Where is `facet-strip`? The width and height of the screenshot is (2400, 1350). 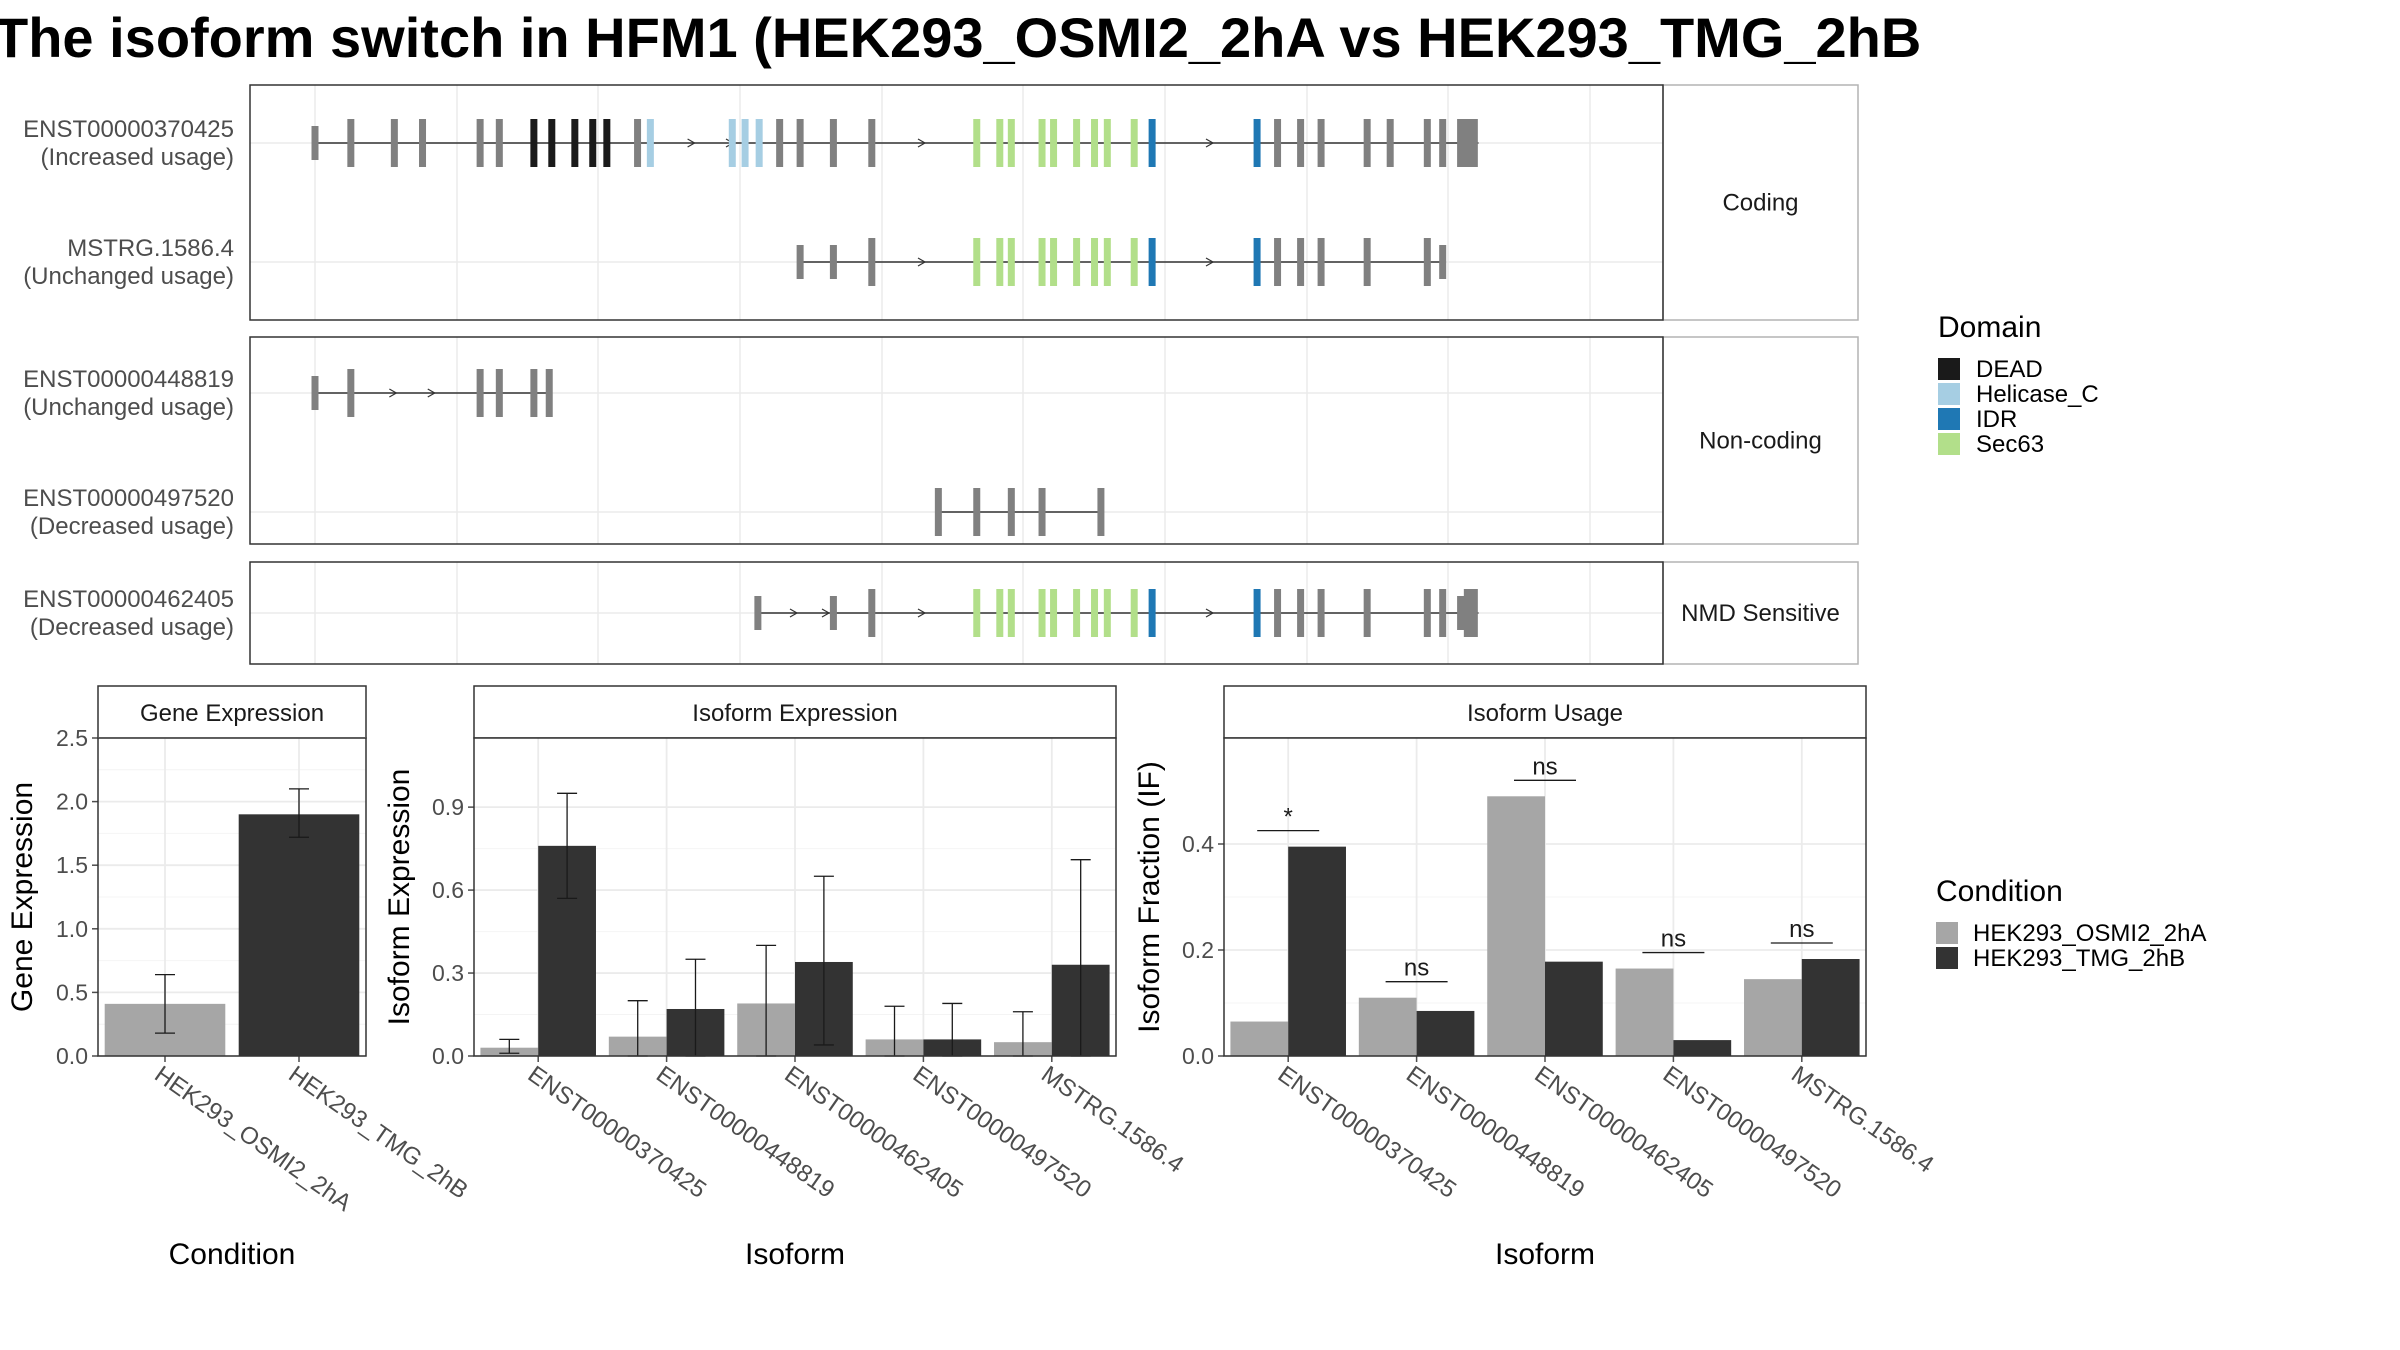
facet-strip is located at coordinates (1760, 202).